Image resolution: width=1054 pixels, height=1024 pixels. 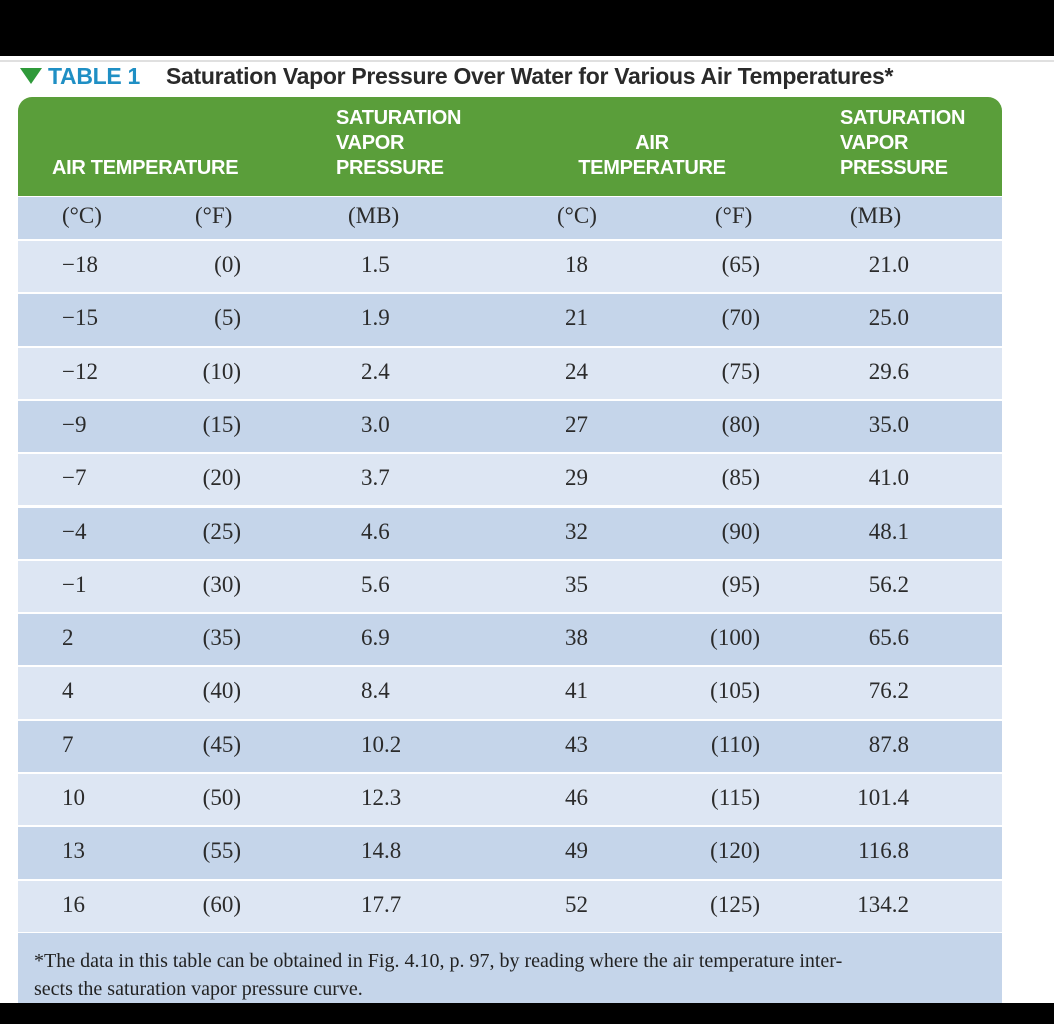 I want to click on table-cell: (105), so click(x=735, y=691).